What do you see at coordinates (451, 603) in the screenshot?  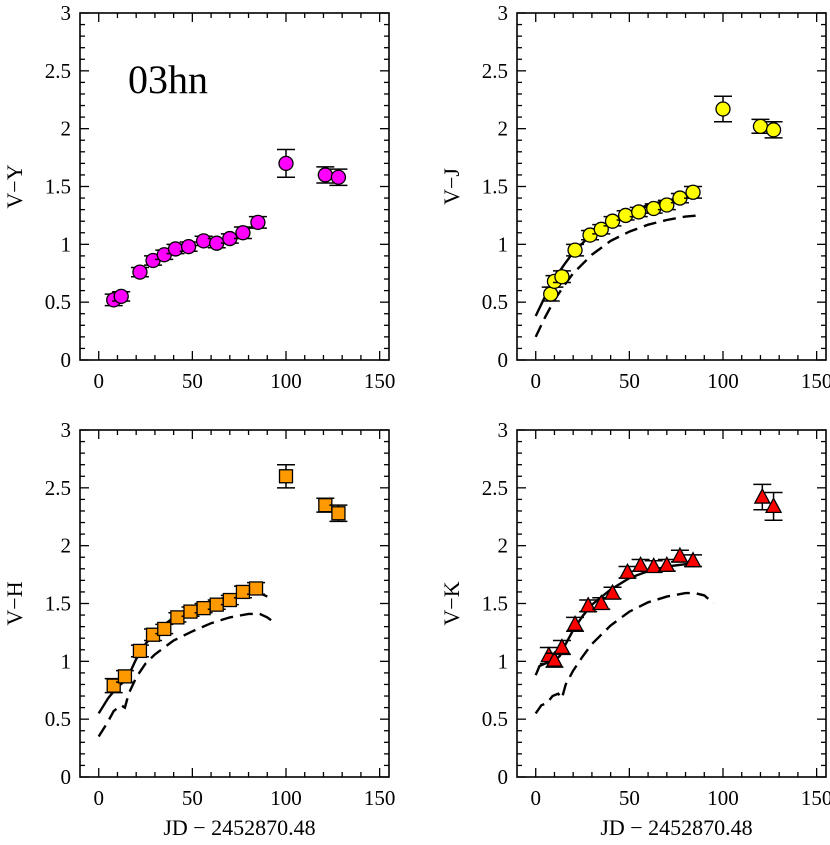 I see `y-axis-label: V−K` at bounding box center [451, 603].